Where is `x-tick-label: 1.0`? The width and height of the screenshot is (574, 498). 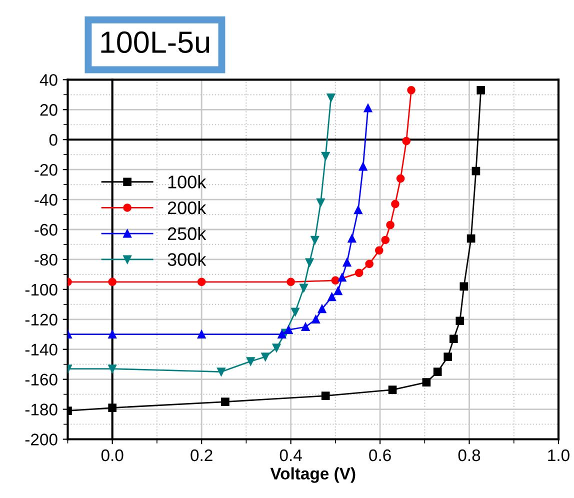
x-tick-label: 1.0 is located at coordinates (559, 455).